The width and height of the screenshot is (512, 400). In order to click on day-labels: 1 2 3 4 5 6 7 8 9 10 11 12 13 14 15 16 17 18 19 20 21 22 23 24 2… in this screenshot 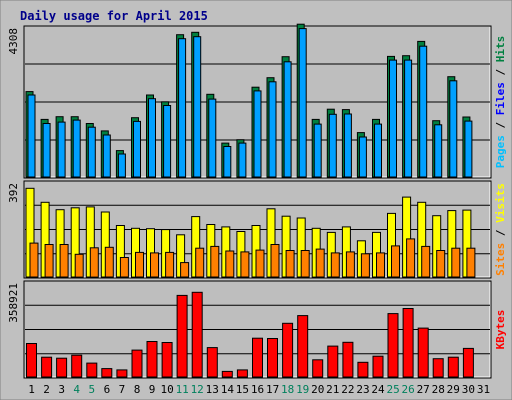, I will do `click(259, 389)`.